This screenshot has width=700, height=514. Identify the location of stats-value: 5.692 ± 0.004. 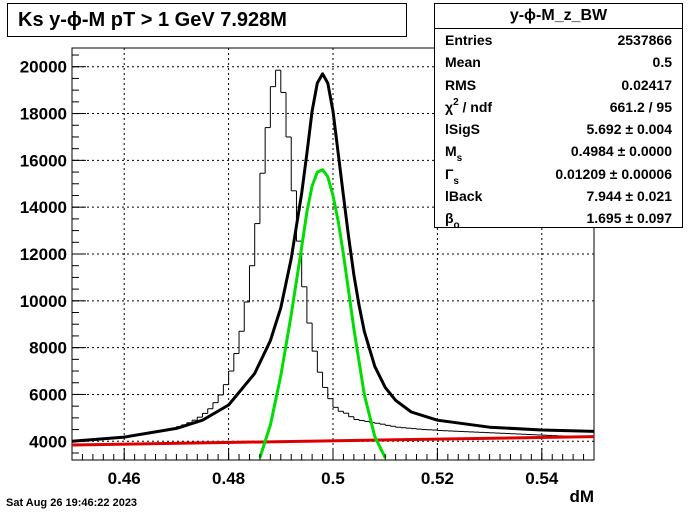
(629, 129).